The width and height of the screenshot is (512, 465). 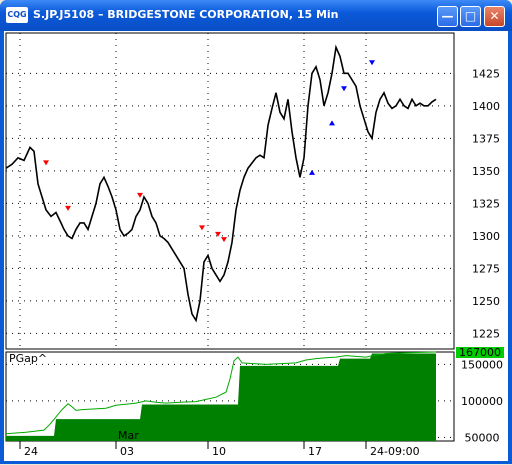 What do you see at coordinates (219, 451) in the screenshot?
I see `x-tick-label: 10` at bounding box center [219, 451].